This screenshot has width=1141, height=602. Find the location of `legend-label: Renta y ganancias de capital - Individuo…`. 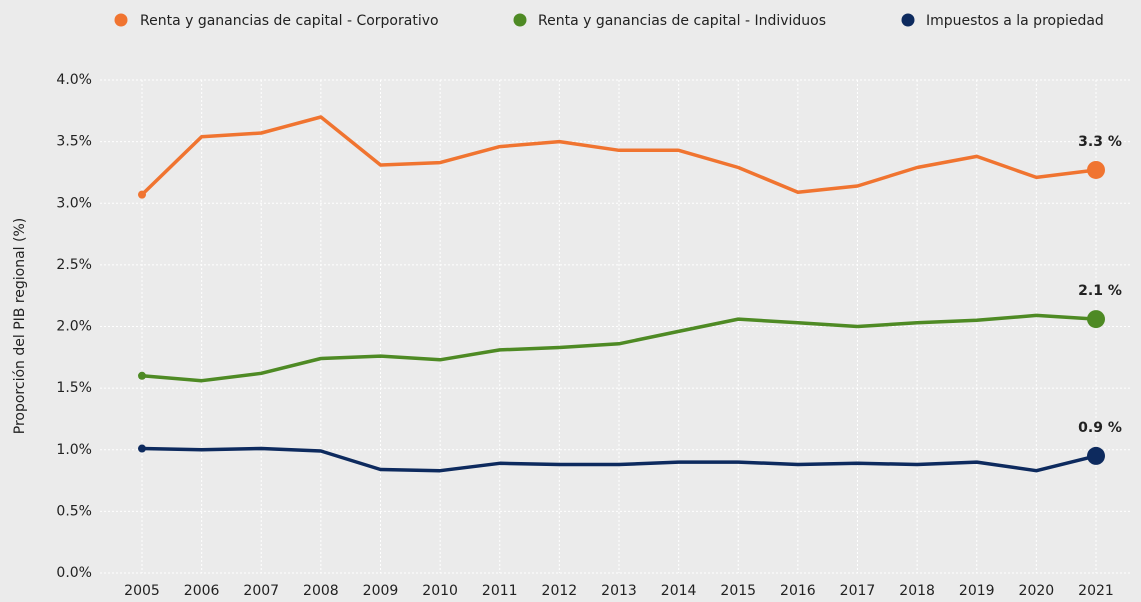

legend-label: Renta y ganancias de capital - Individuo… is located at coordinates (682, 21).